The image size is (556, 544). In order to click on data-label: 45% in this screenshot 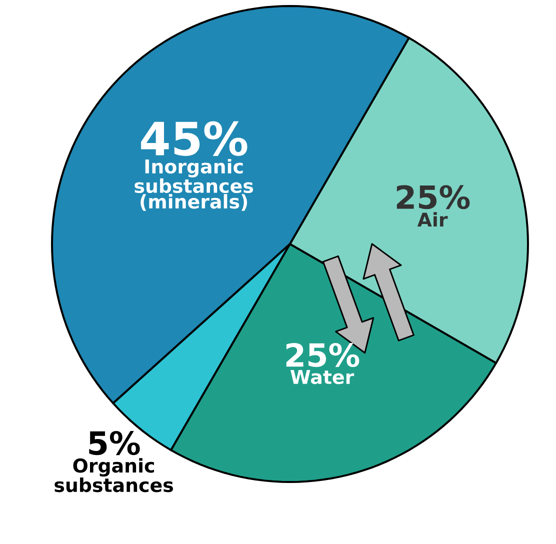, I will do `click(194, 138)`.